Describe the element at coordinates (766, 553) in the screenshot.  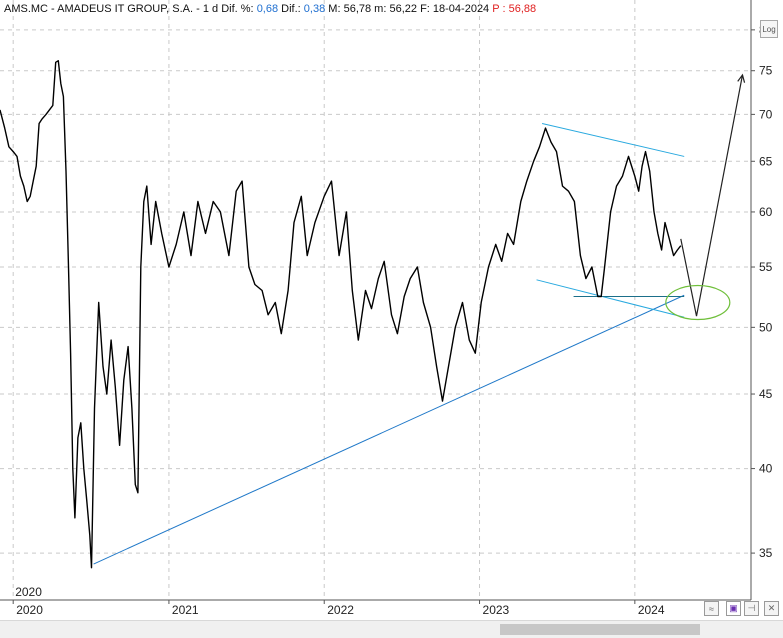
I see `y-tick-label: 35` at that location.